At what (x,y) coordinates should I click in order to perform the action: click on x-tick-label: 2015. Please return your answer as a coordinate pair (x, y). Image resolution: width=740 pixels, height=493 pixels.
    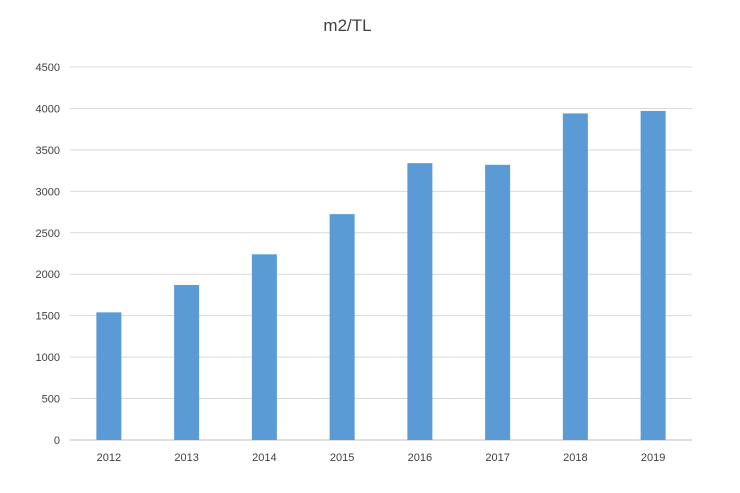
    Looking at the image, I should click on (342, 458).